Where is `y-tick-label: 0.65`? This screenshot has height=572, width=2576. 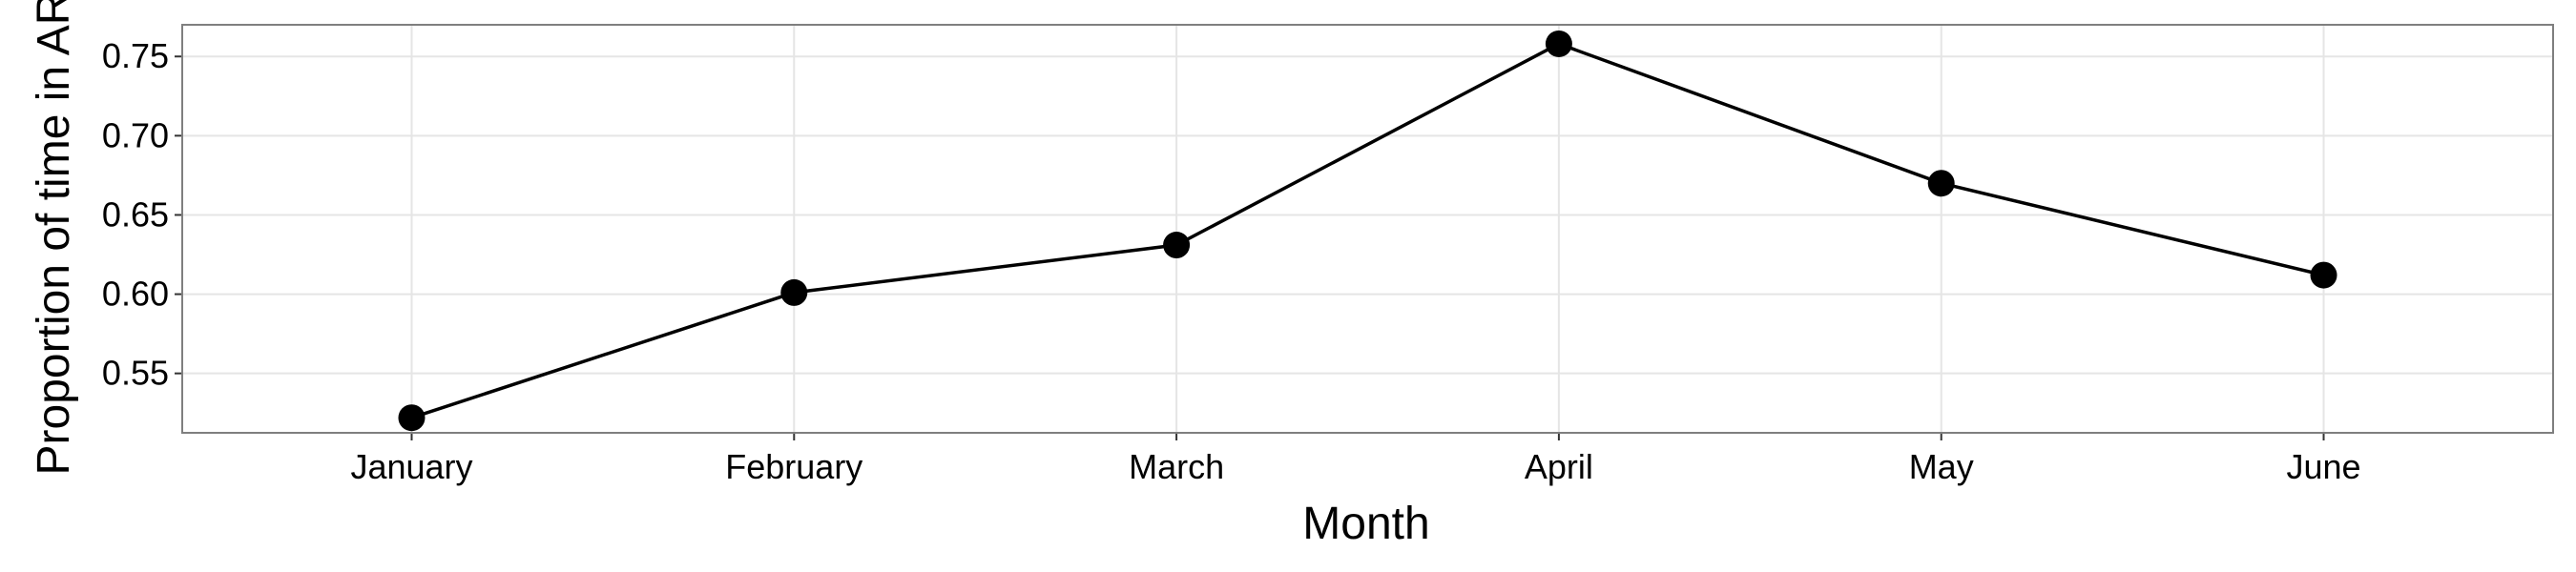 y-tick-label: 0.65 is located at coordinates (135, 214).